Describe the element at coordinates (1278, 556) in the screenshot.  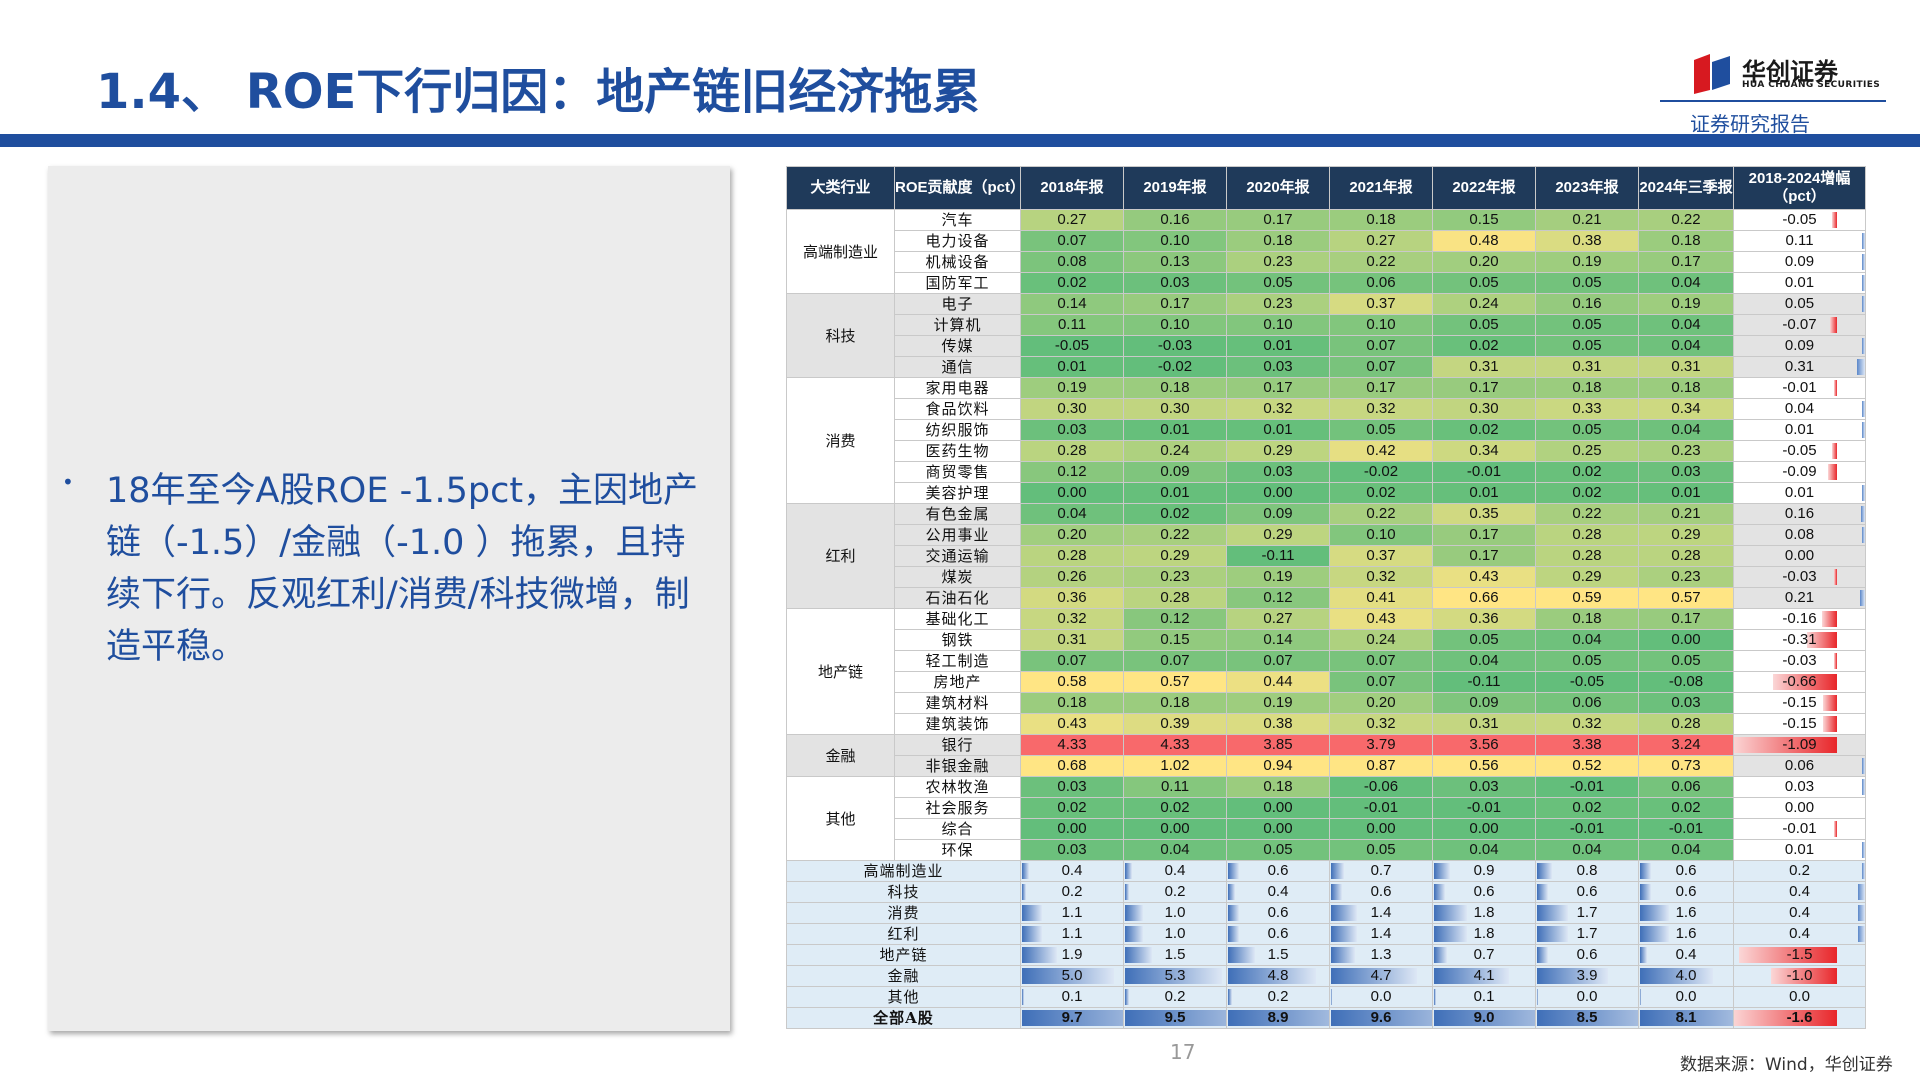
I see `value-cell: -0.11` at that location.